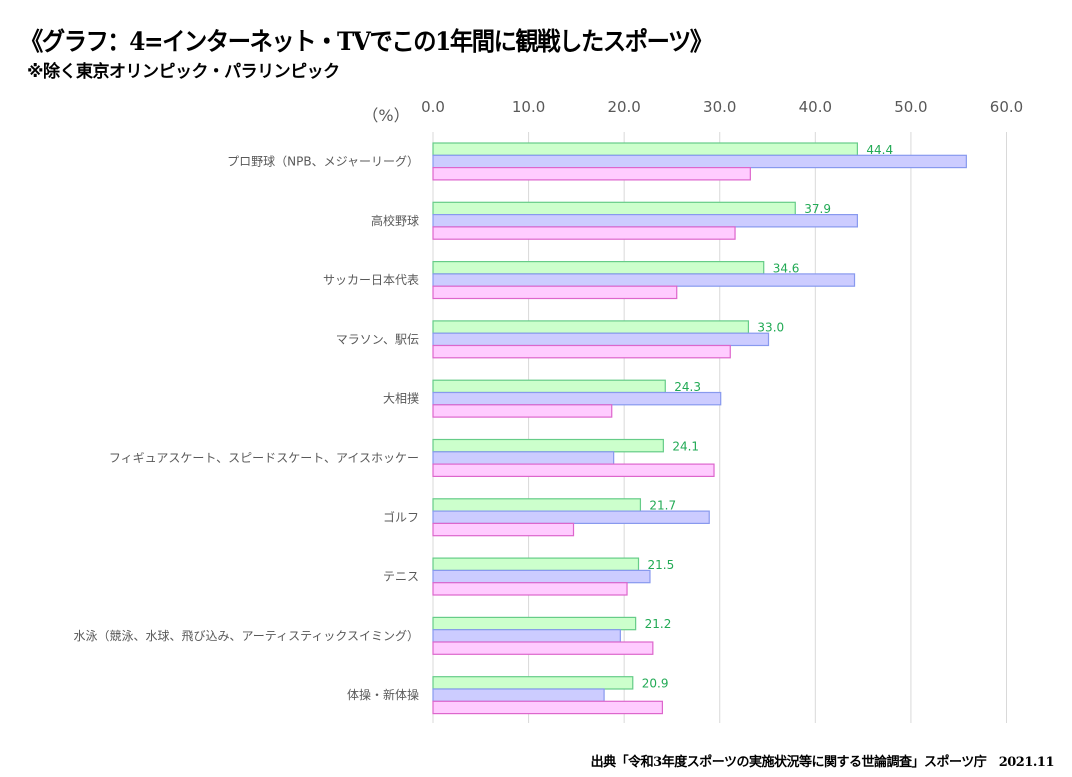 This screenshot has height=777, width=1072. What do you see at coordinates (662, 506) in the screenshot?
I see `data-label: 21.7` at bounding box center [662, 506].